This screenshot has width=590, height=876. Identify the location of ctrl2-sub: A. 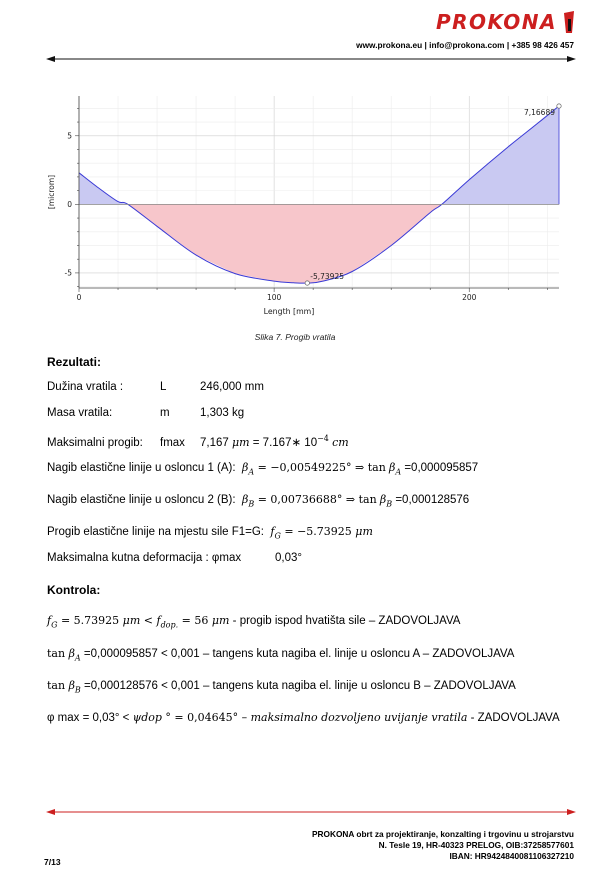
(77, 658).